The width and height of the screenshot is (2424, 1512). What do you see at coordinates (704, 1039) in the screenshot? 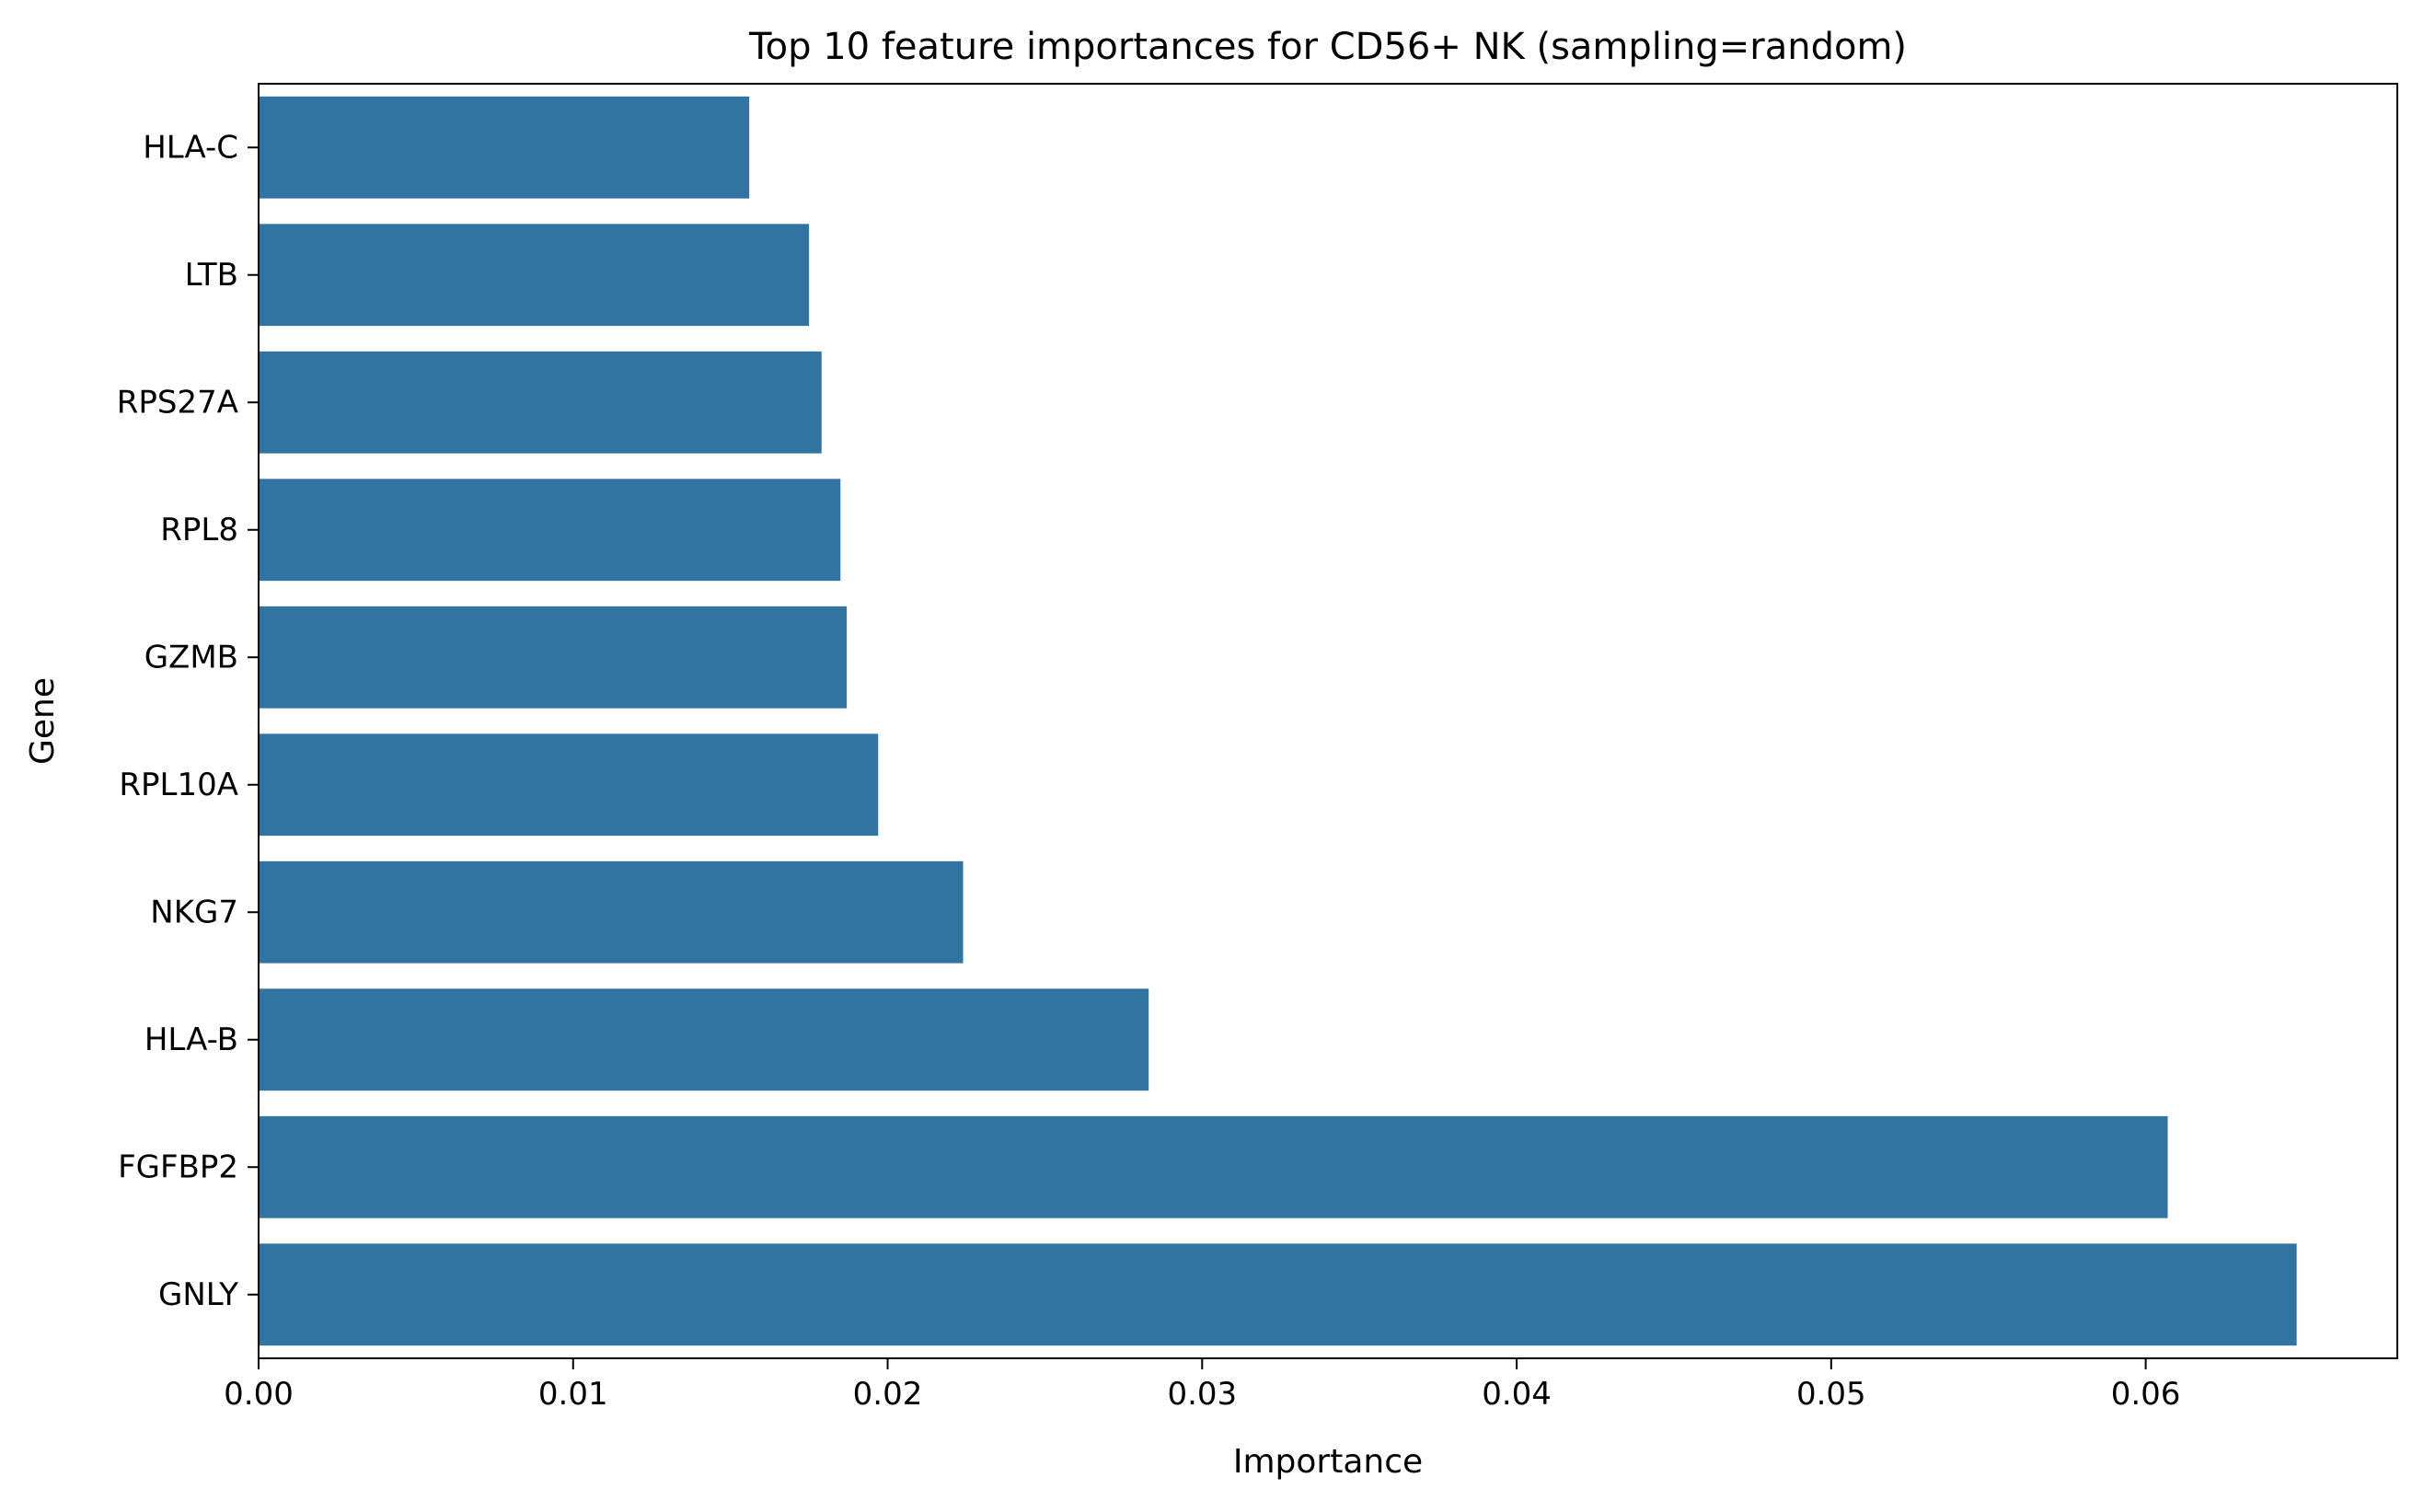
I see `bar-hla-b` at bounding box center [704, 1039].